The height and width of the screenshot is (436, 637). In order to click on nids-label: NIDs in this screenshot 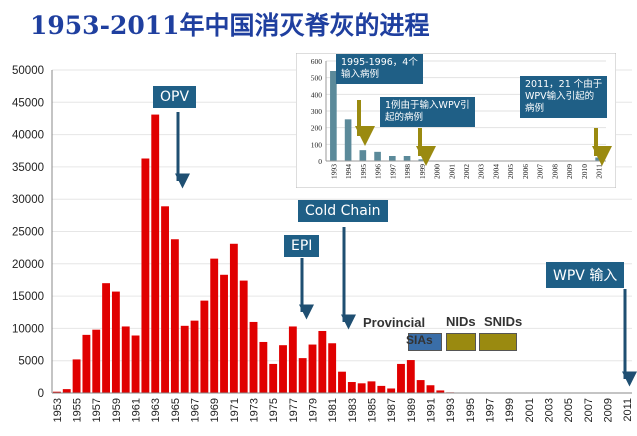, I will do `click(461, 321)`.